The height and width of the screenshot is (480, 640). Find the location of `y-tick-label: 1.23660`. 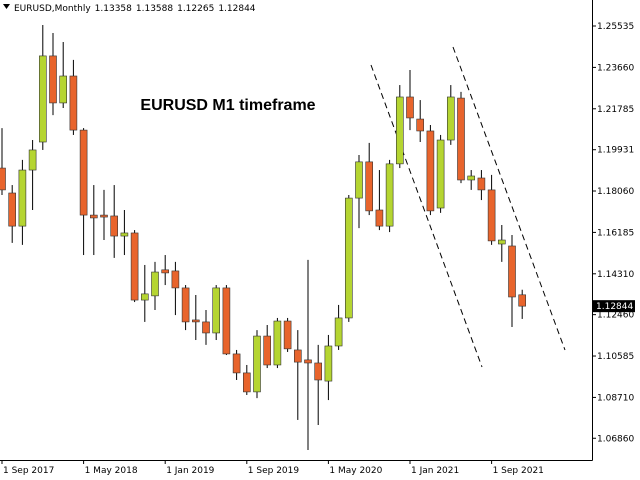

y-tick-label: 1.23660 is located at coordinates (615, 68).